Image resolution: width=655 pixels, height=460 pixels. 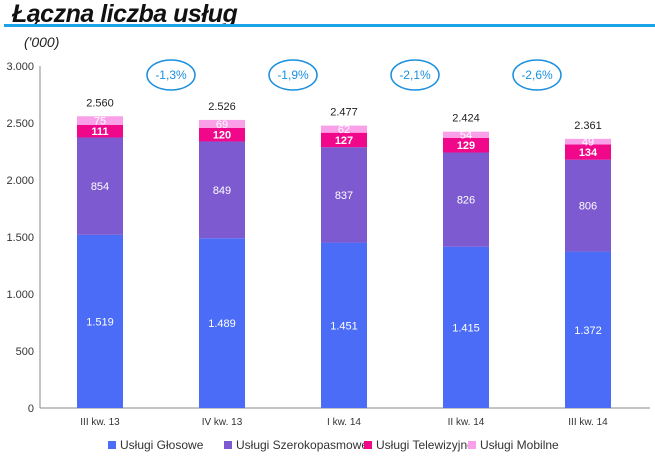 I want to click on data-label: 120, so click(x=222, y=136).